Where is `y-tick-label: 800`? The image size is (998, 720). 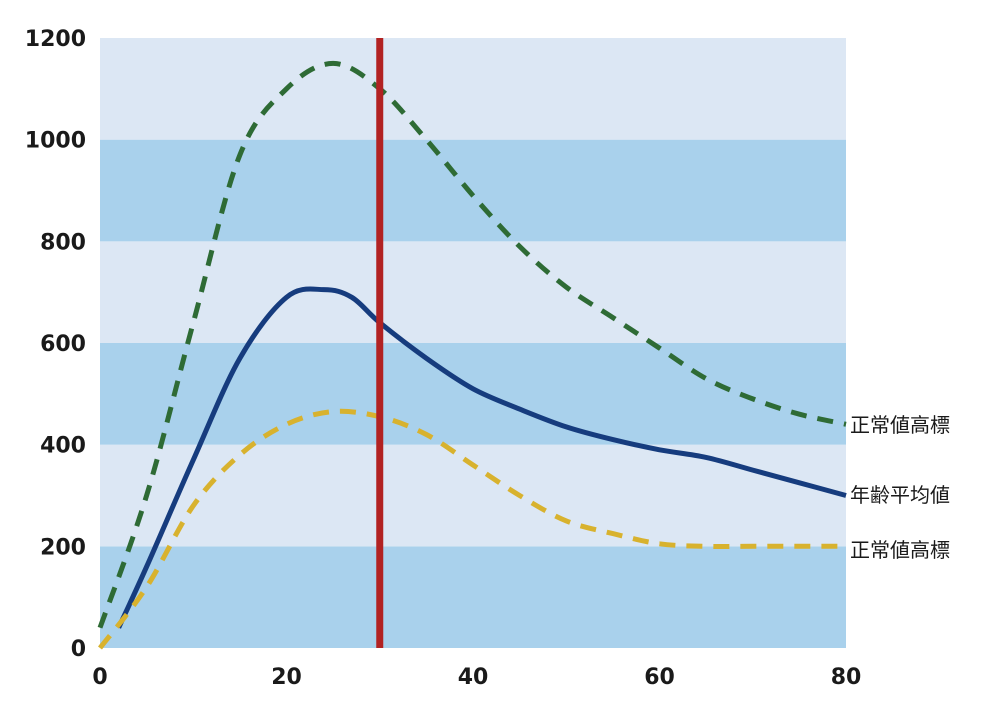 y-tick-label: 800 is located at coordinates (63, 242).